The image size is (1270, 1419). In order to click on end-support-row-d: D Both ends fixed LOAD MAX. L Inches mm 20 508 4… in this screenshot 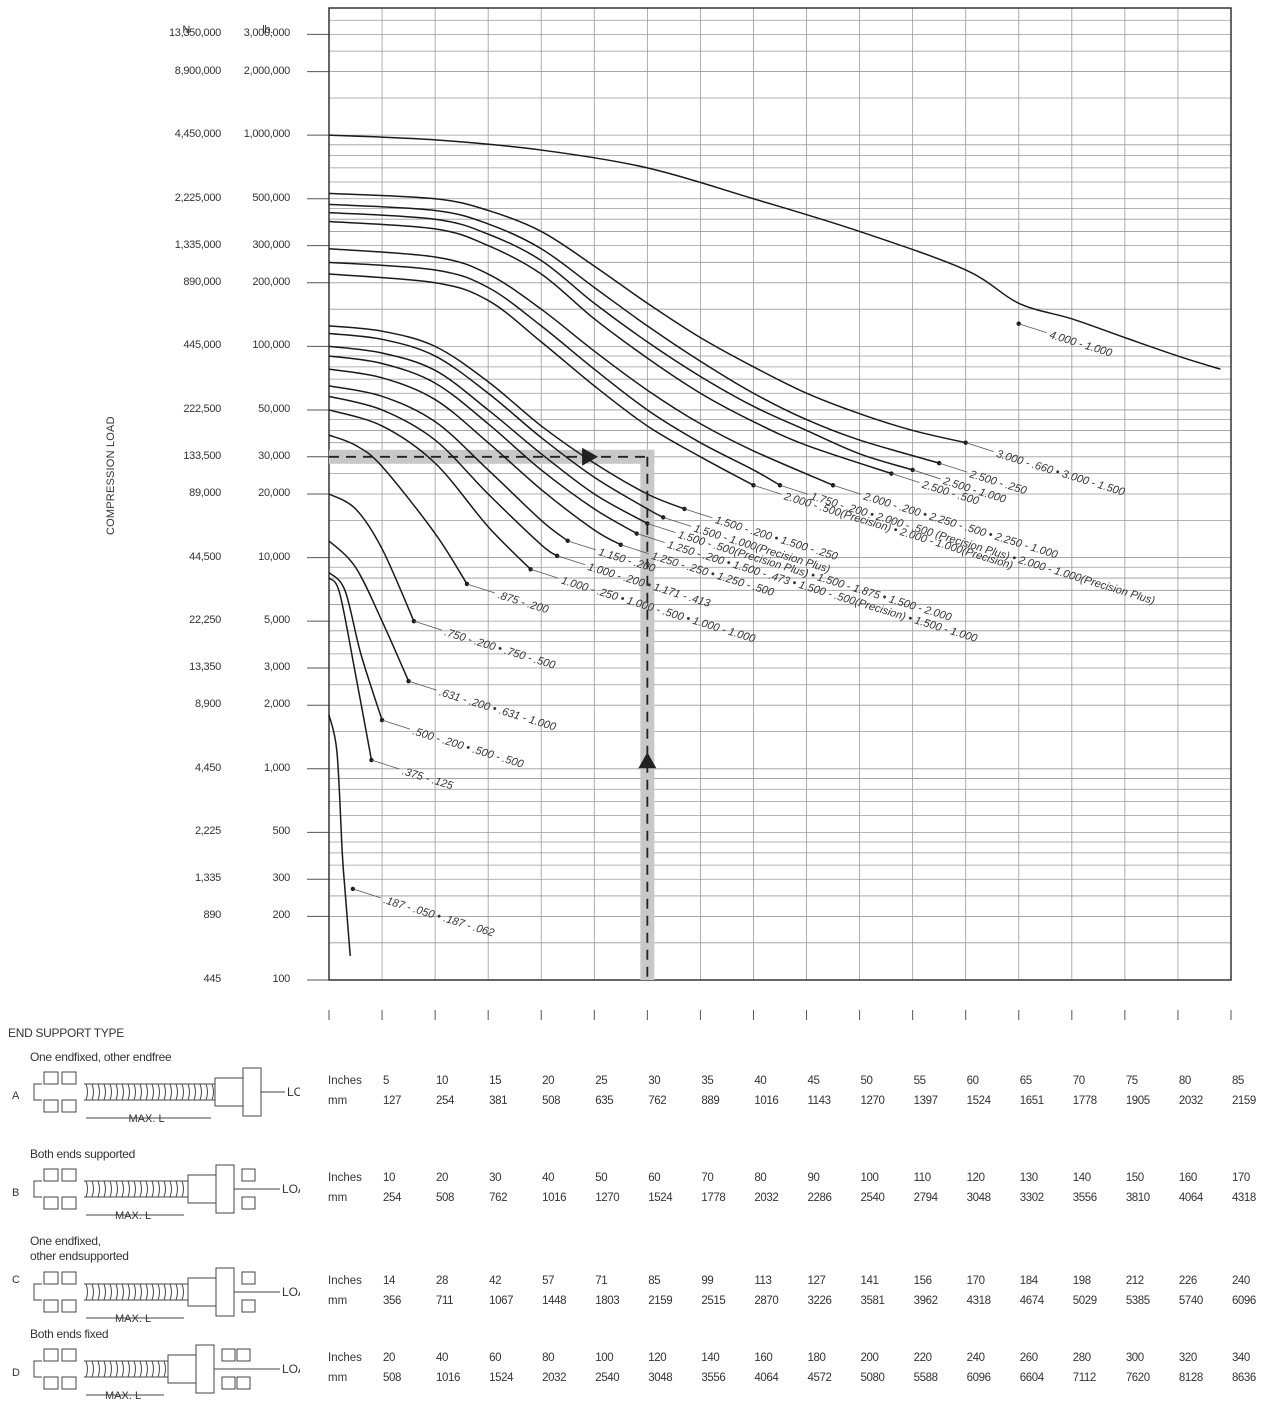, I will do `click(635, 1371)`.